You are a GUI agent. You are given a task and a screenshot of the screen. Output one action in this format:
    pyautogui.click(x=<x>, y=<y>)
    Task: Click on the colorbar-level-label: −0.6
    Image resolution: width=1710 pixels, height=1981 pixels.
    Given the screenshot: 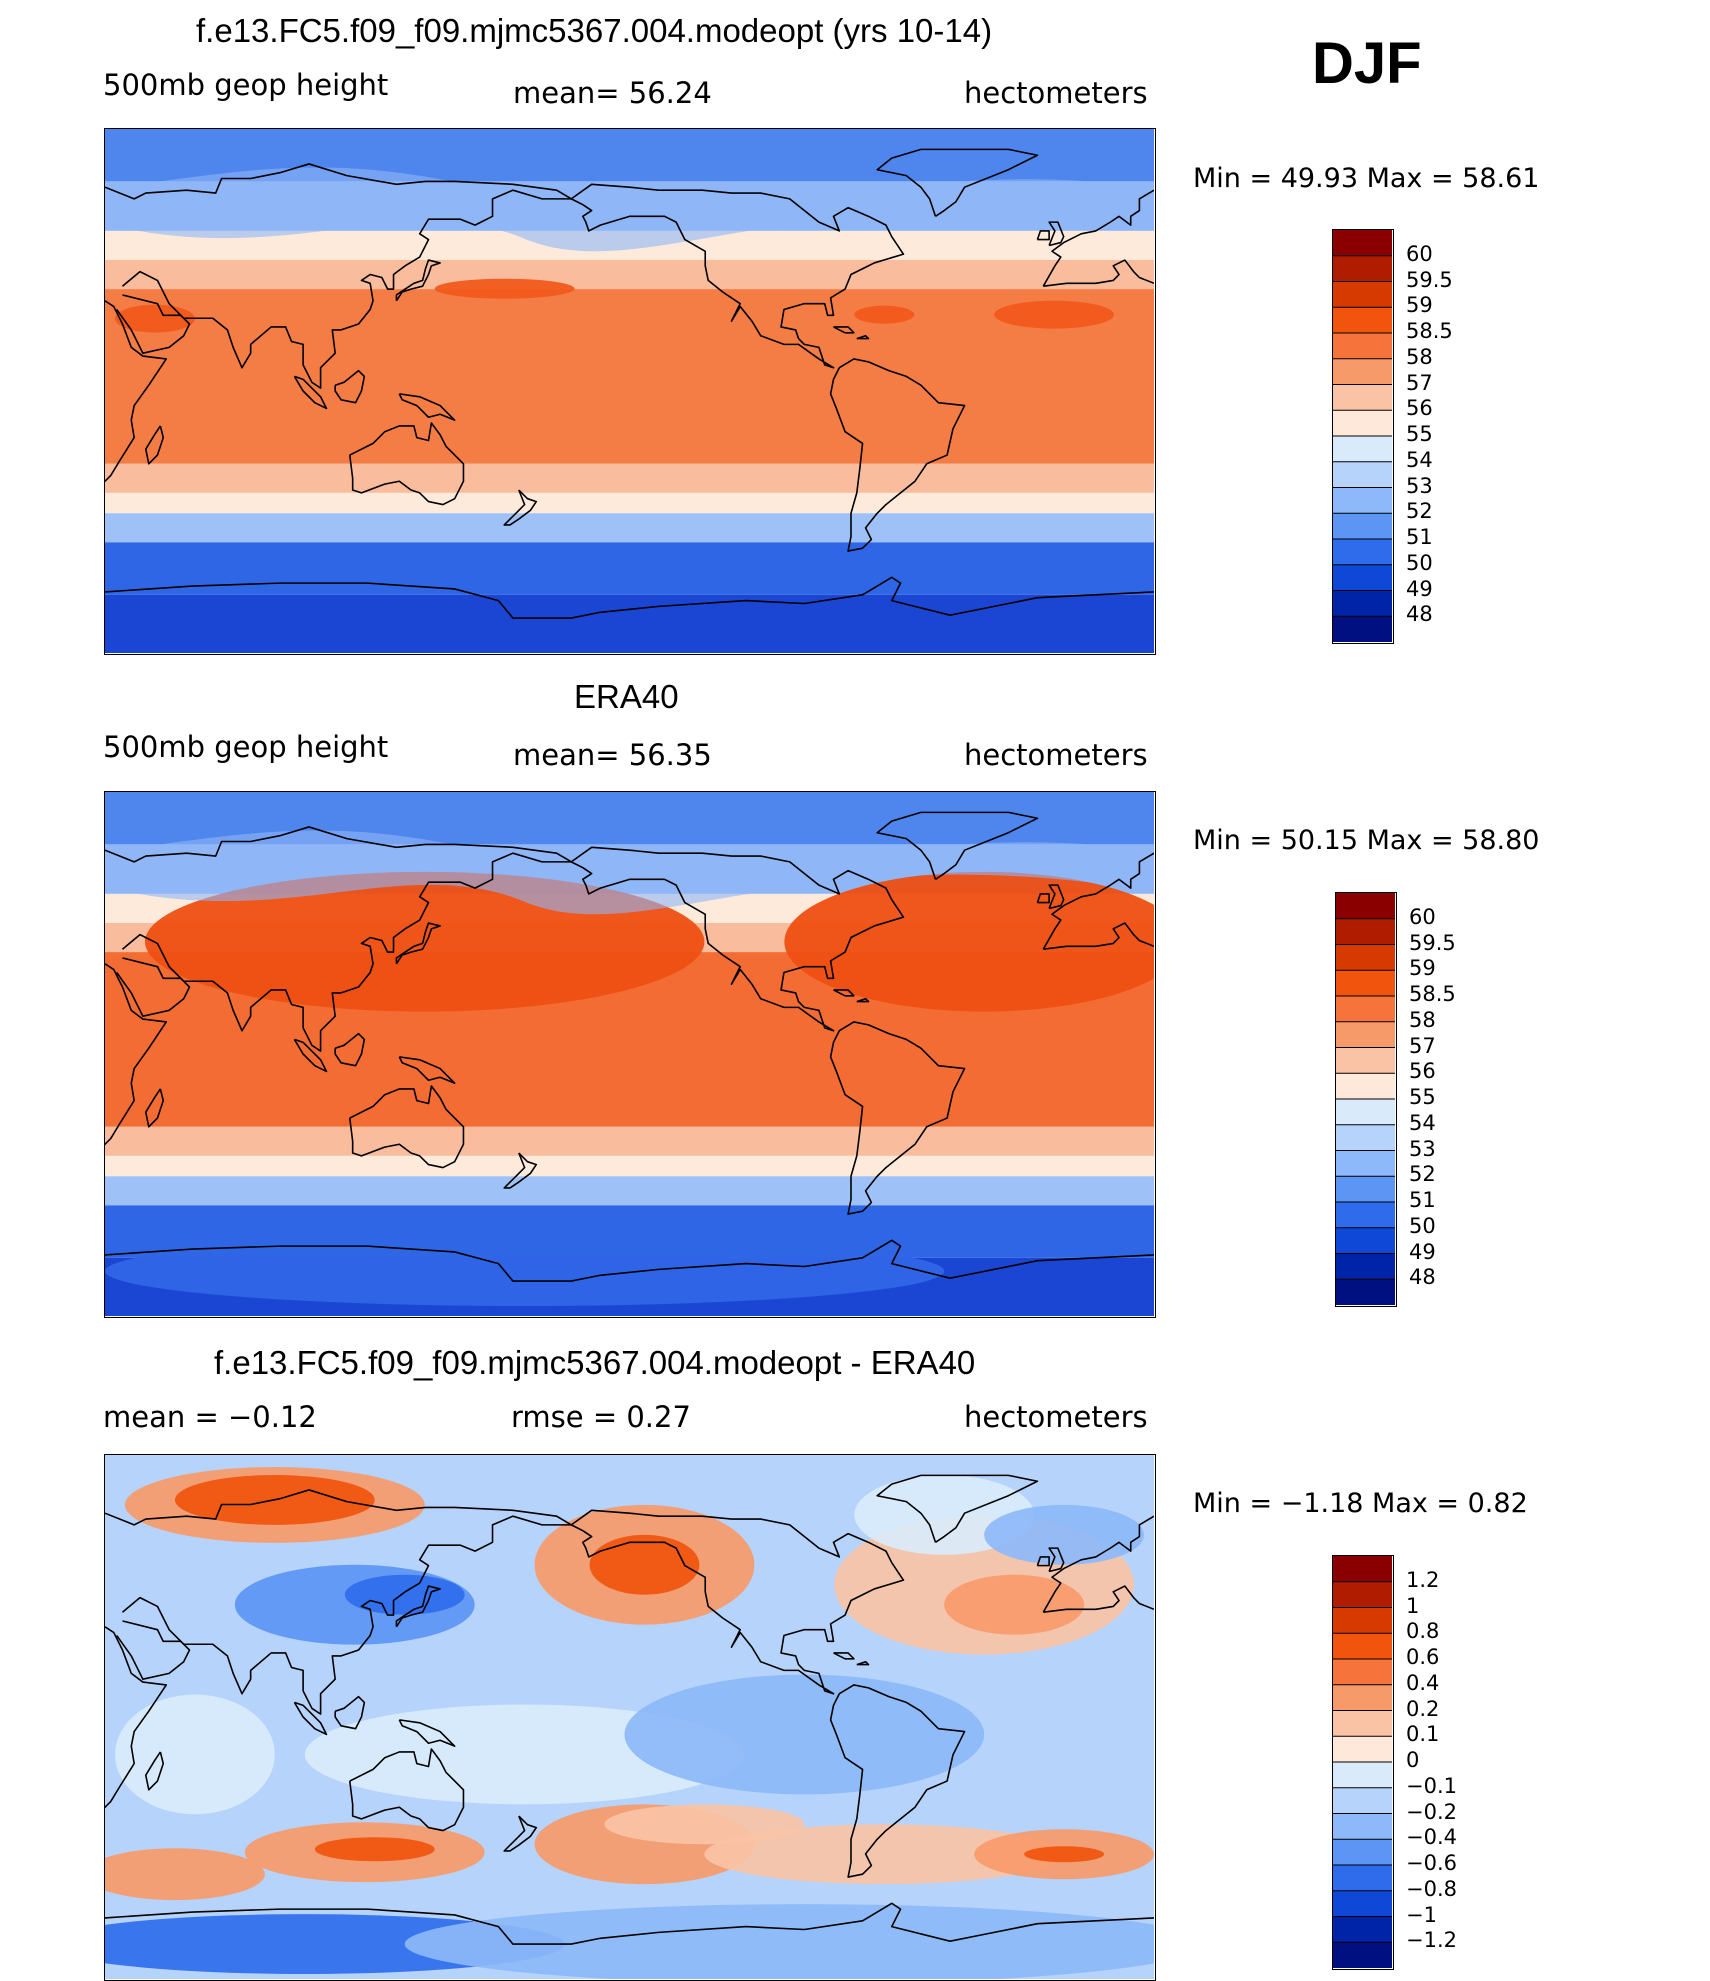 What is the action you would take?
    pyautogui.click(x=1431, y=1863)
    